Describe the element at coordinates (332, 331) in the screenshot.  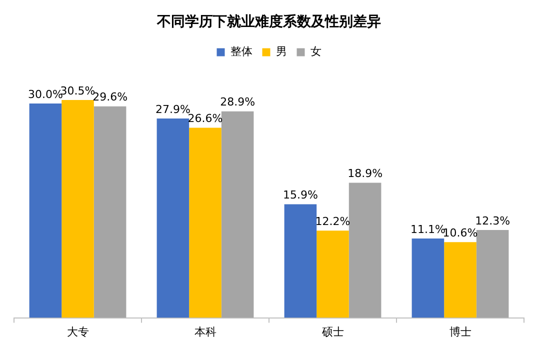
I see `x-tick-label: 硕士` at that location.